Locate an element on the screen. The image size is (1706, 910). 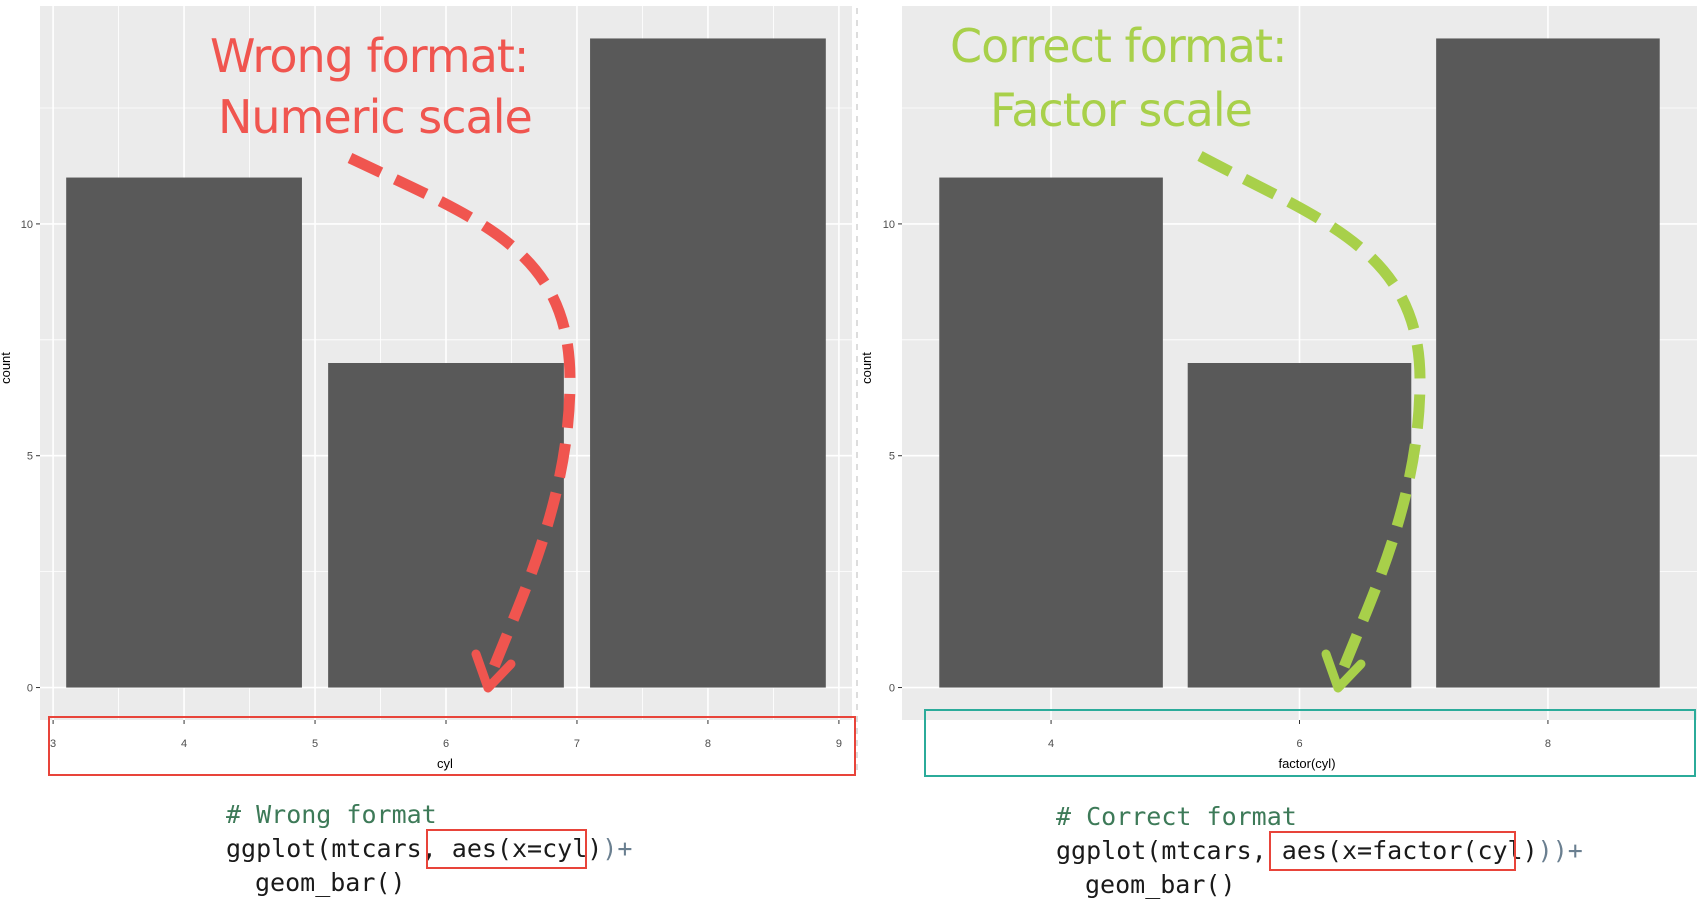
x-tick-label: 7 is located at coordinates (577, 744).